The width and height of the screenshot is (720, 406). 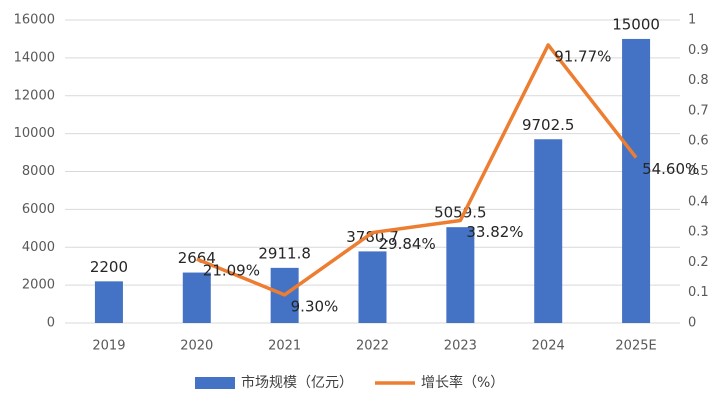 What do you see at coordinates (698, 262) in the screenshot?
I see `y2-tick-label: 0.2` at bounding box center [698, 262].